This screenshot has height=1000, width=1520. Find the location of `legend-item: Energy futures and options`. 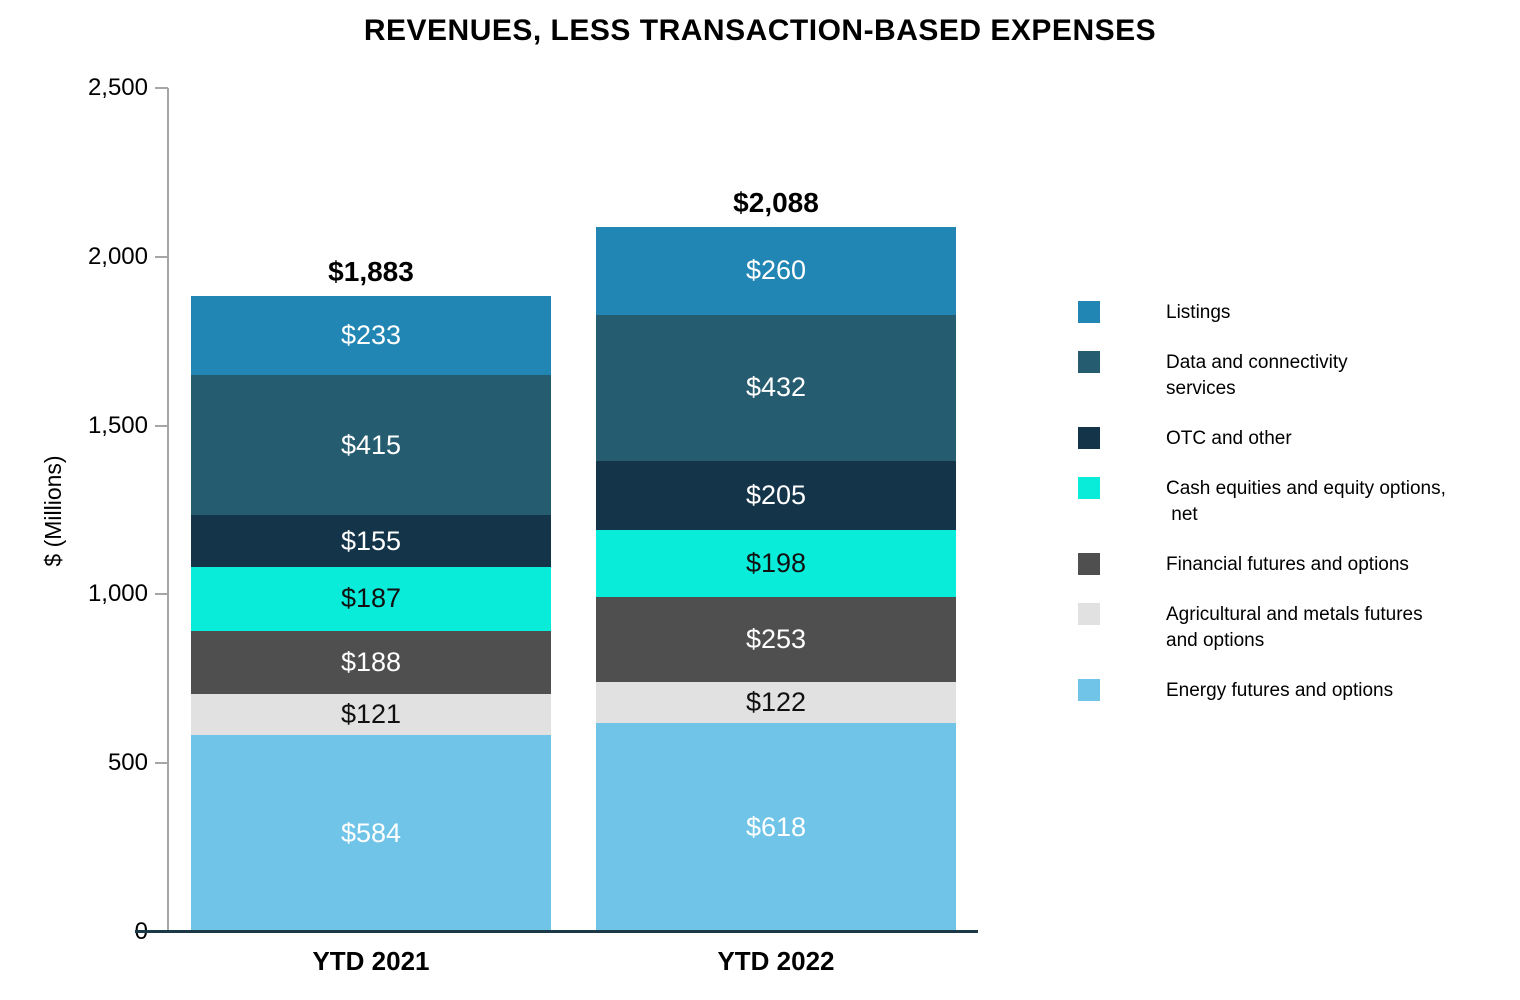

legend-item: Energy futures and options is located at coordinates (1262, 691).